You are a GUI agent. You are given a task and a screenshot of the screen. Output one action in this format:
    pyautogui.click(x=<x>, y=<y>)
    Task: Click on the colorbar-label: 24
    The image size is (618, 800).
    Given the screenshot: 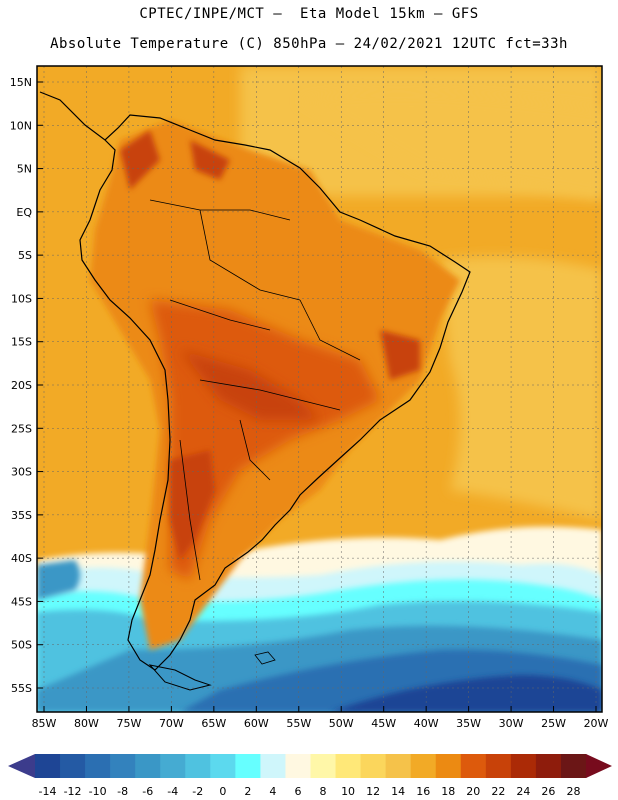 What is the action you would take?
    pyautogui.click(x=523, y=791)
    